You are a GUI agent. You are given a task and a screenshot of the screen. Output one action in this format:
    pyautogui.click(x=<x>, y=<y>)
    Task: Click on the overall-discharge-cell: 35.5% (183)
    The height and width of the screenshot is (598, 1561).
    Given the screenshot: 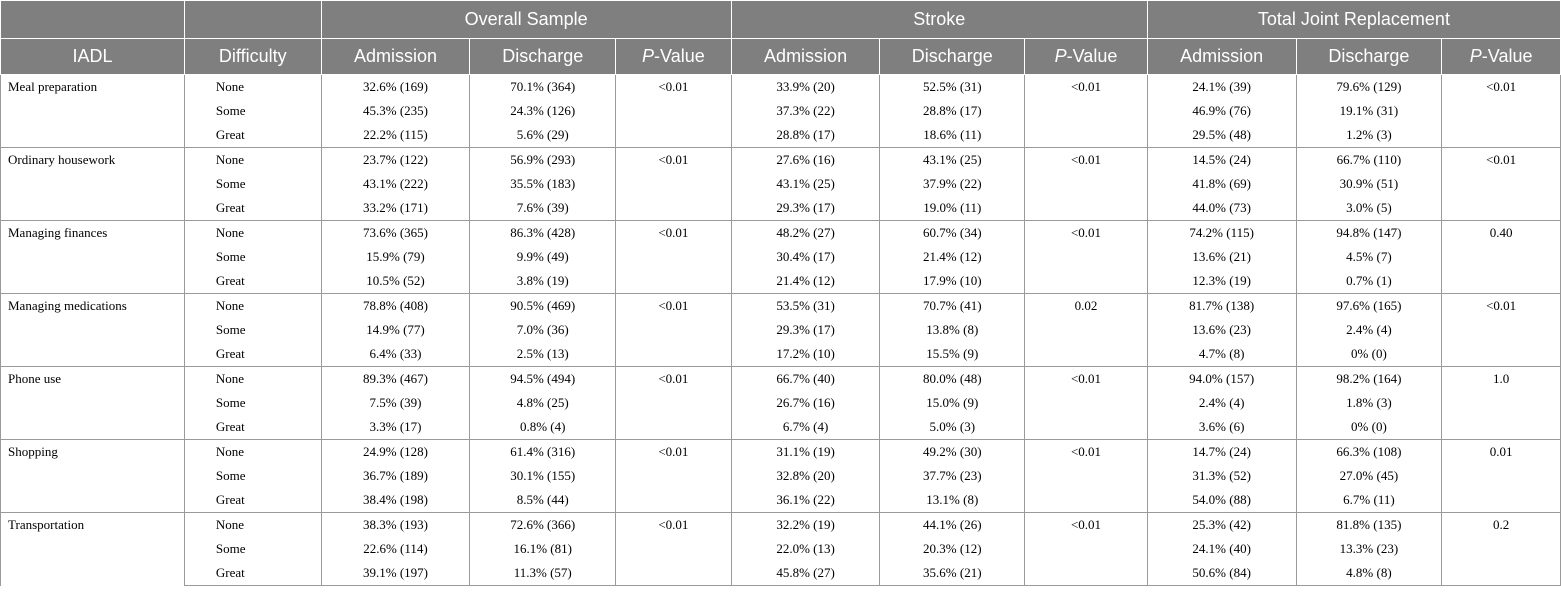 What is the action you would take?
    pyautogui.click(x=543, y=184)
    